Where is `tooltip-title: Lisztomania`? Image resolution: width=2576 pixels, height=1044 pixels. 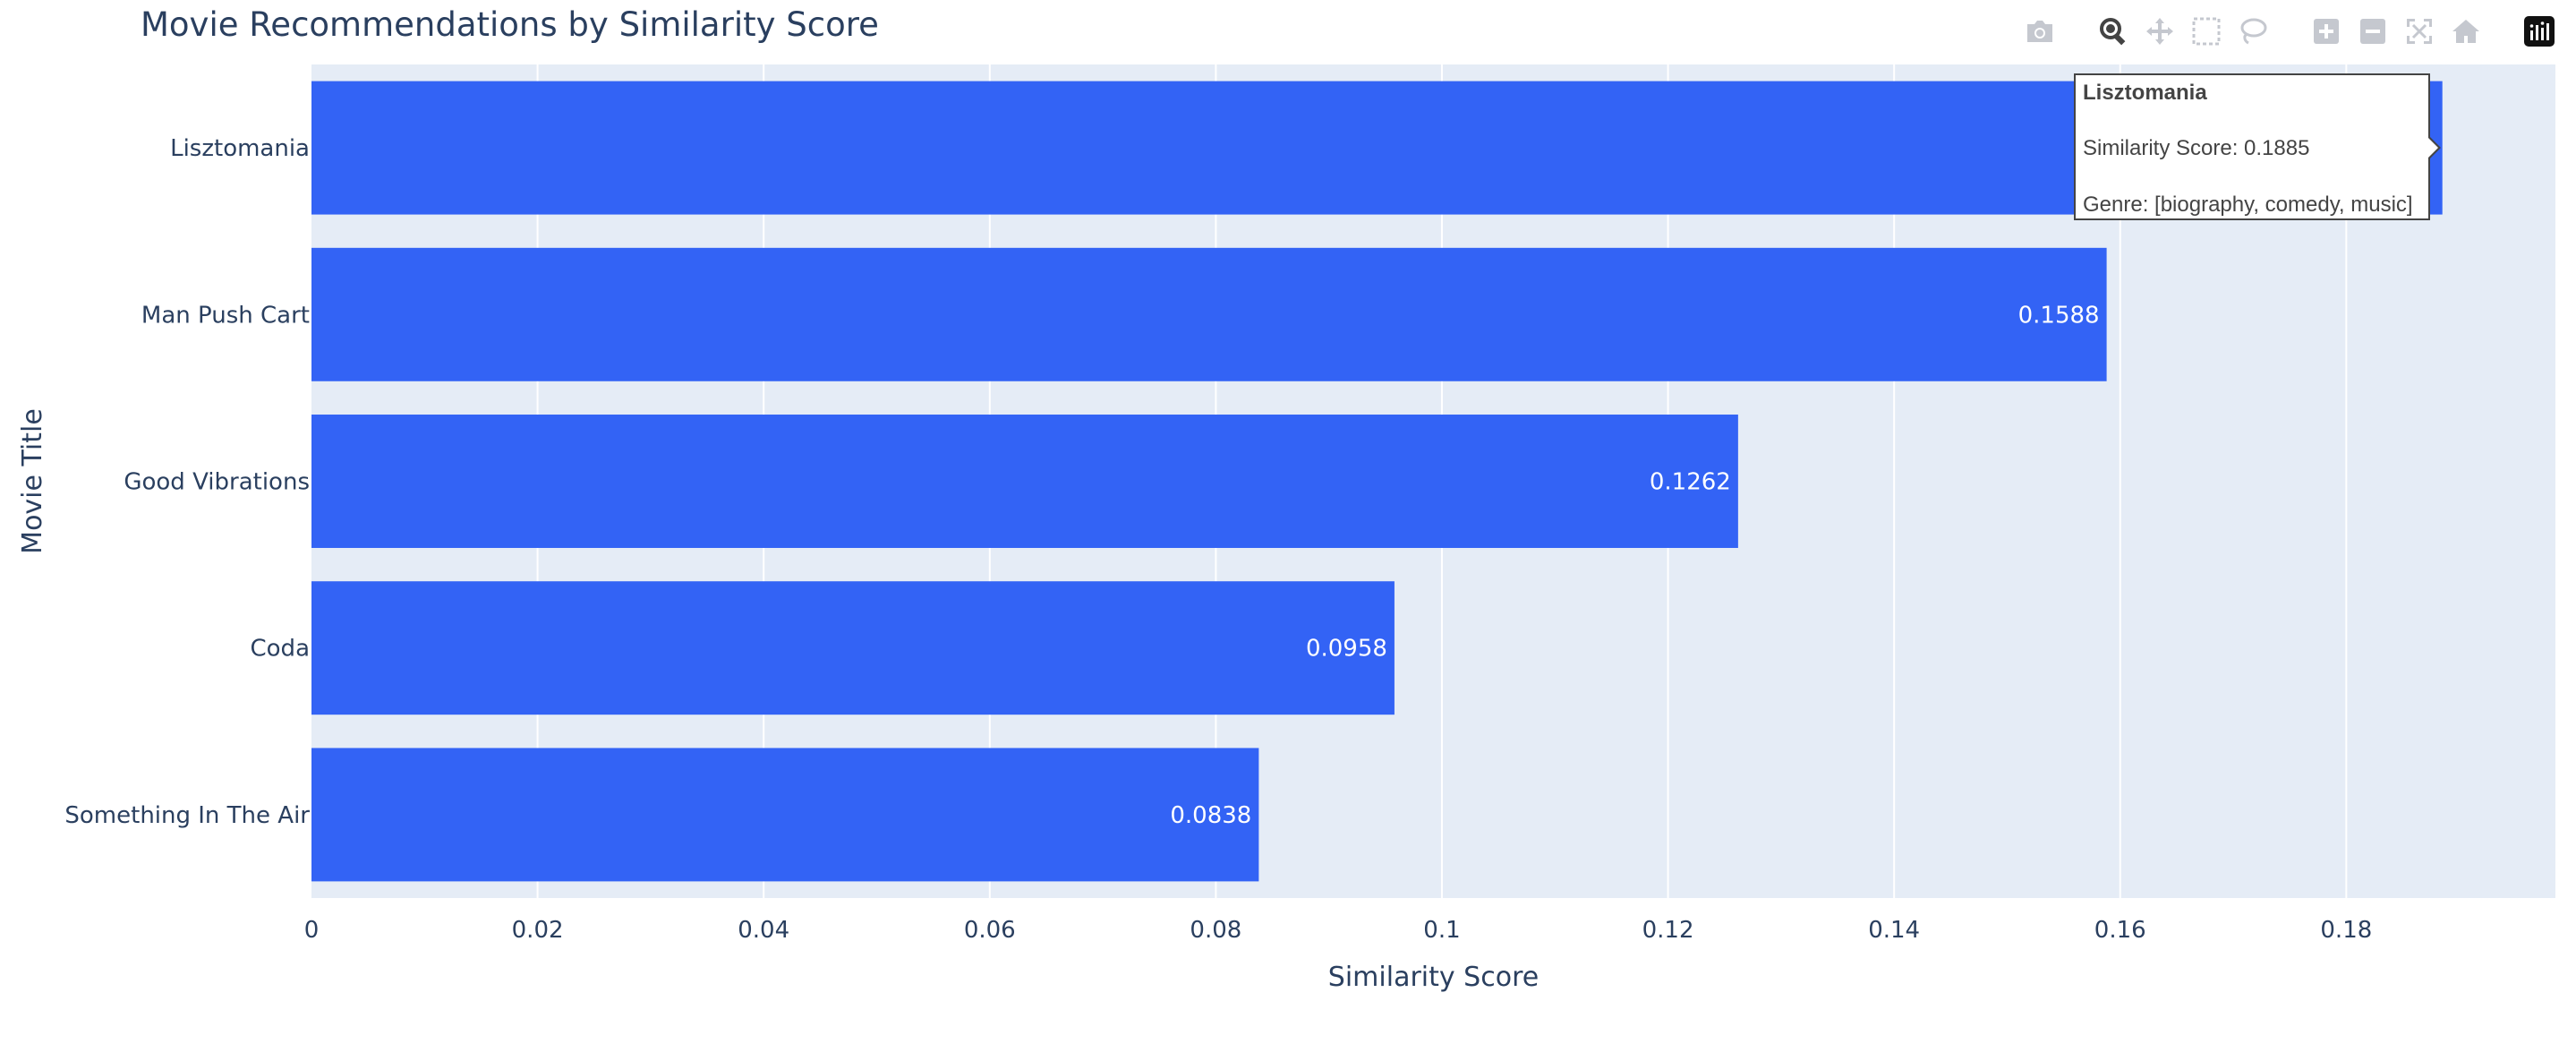 tooltip-title: Lisztomania is located at coordinates (2145, 93).